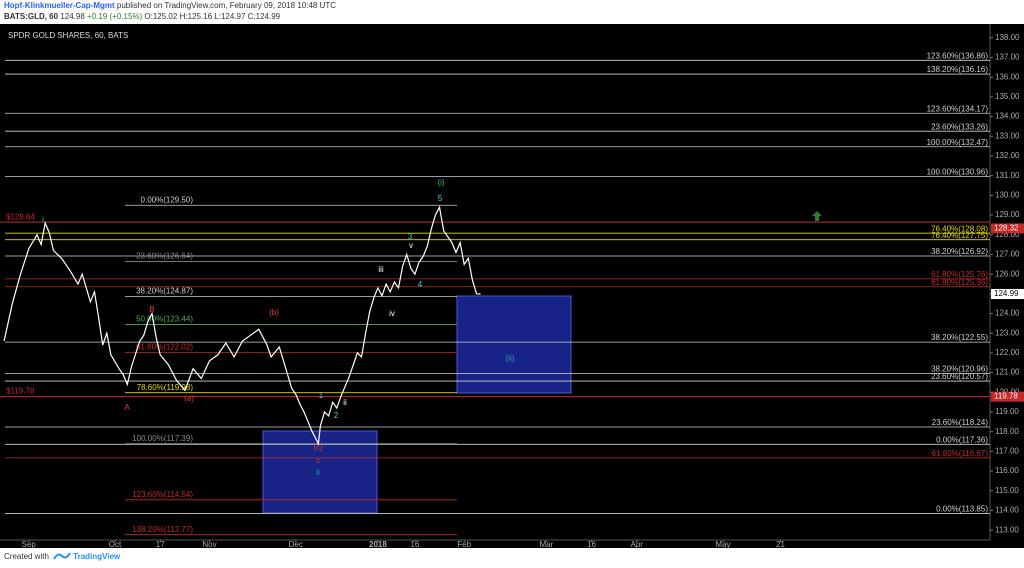 This screenshot has height=568, width=1024. What do you see at coordinates (420, 284) in the screenshot?
I see `wave-label: 4` at bounding box center [420, 284].